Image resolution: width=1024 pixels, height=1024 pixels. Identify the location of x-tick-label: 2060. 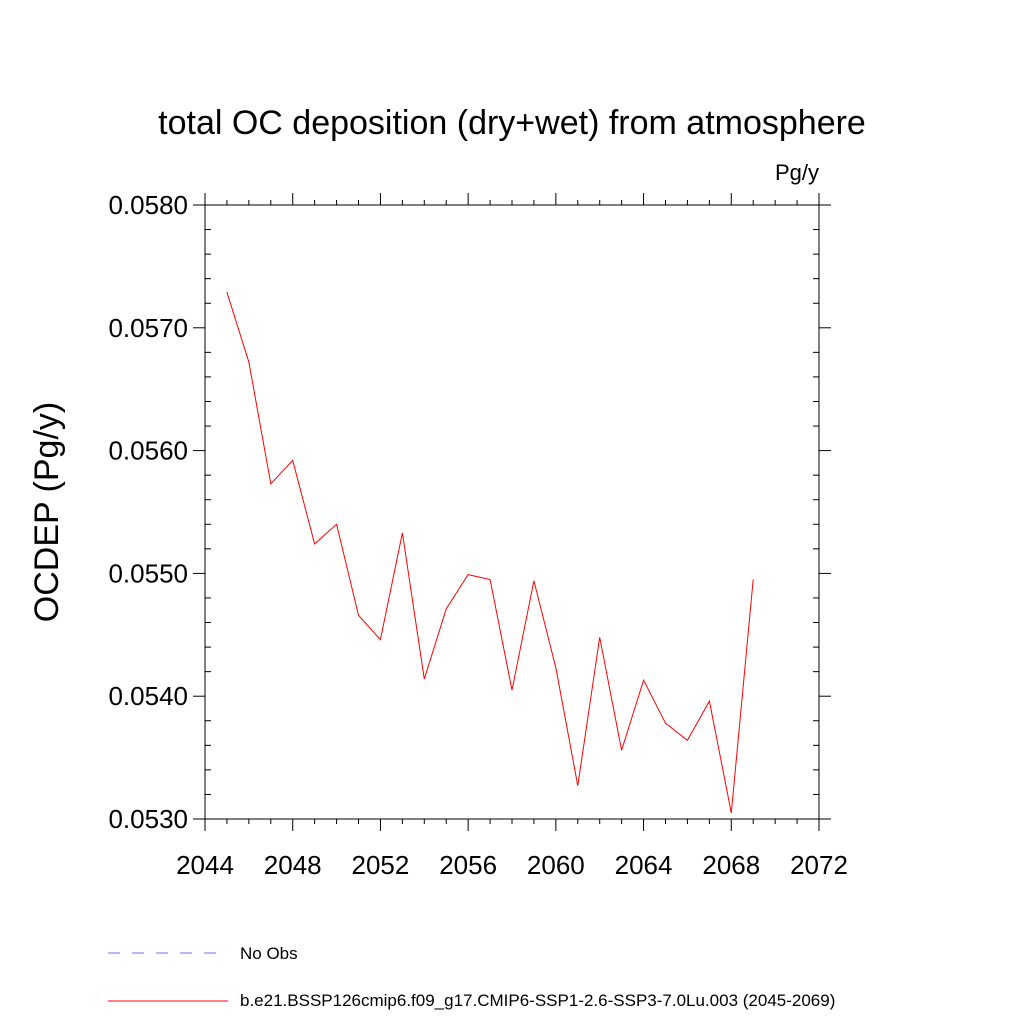
(556, 865).